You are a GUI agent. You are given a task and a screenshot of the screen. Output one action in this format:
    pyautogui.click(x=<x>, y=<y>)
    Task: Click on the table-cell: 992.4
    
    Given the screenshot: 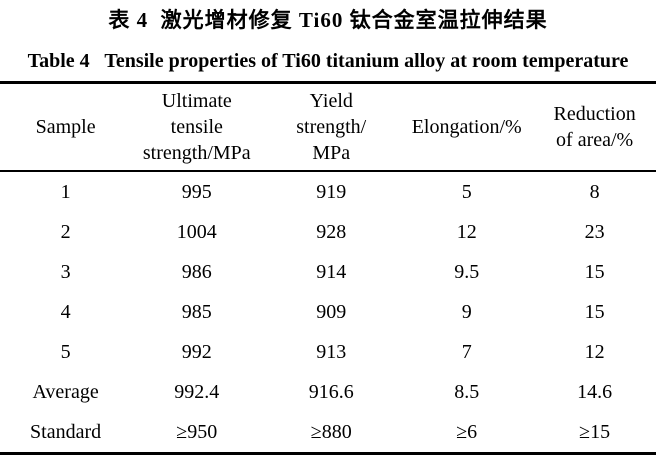 What is the action you would take?
    pyautogui.click(x=197, y=391)
    